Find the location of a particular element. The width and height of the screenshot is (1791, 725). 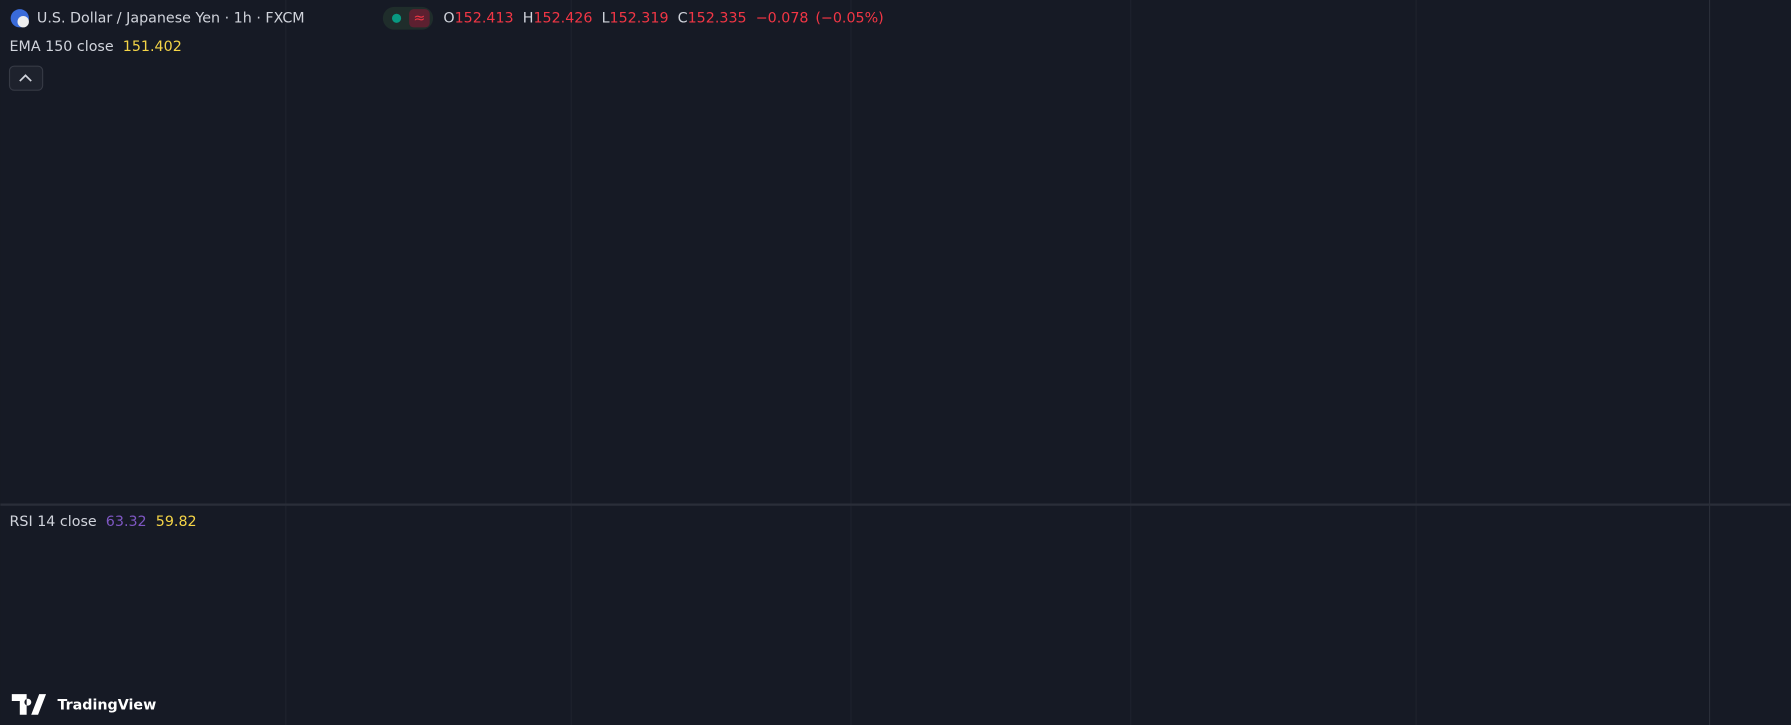

header: U.S. Dollar / Japanese Yen · 1h · FXCM is located at coordinates (171, 18).